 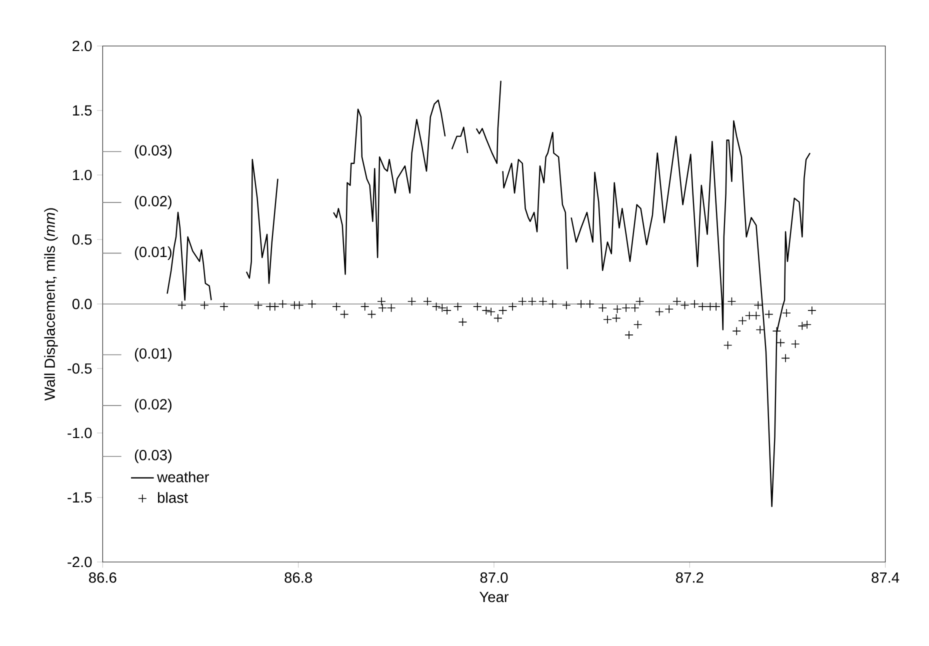 I want to click on legend-label: blast, so click(x=173, y=497).